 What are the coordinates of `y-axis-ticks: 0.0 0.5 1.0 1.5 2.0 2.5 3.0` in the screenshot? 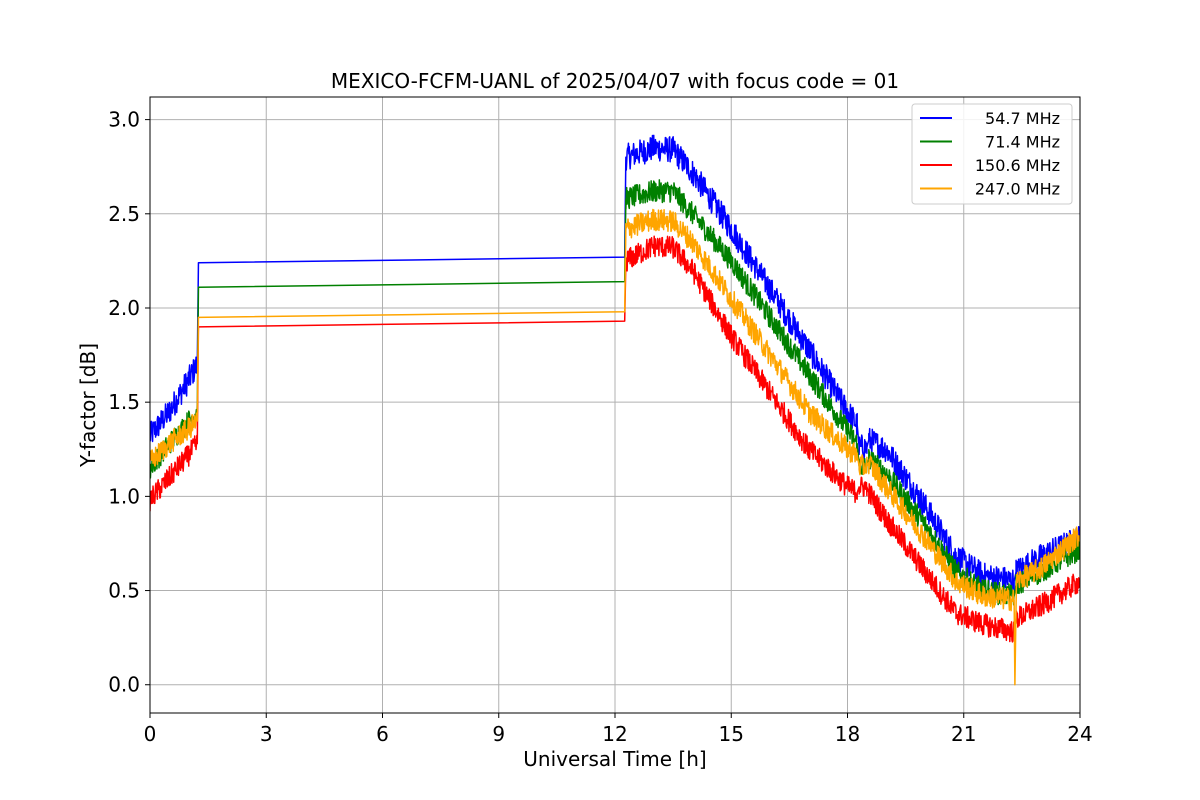 It's located at (129, 402).